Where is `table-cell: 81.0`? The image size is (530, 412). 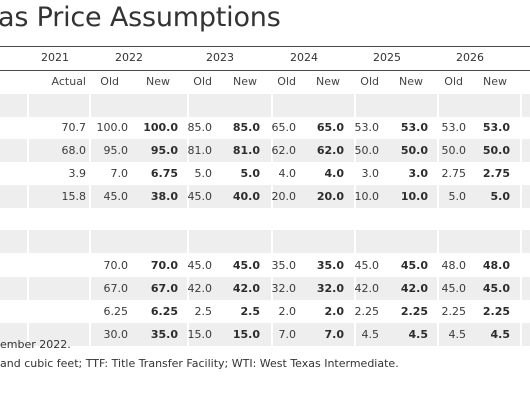 table-cell: 81.0 is located at coordinates (200, 150).